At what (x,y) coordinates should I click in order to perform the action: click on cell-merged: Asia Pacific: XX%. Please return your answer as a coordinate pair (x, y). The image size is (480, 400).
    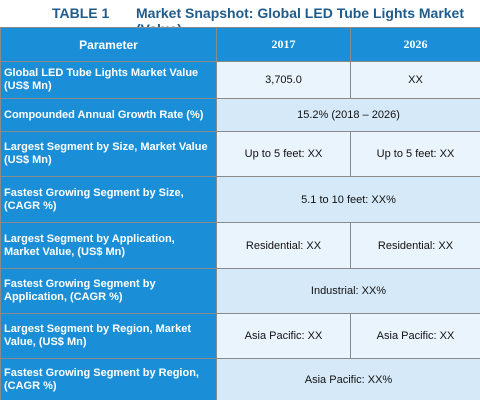
    Looking at the image, I should click on (348, 379).